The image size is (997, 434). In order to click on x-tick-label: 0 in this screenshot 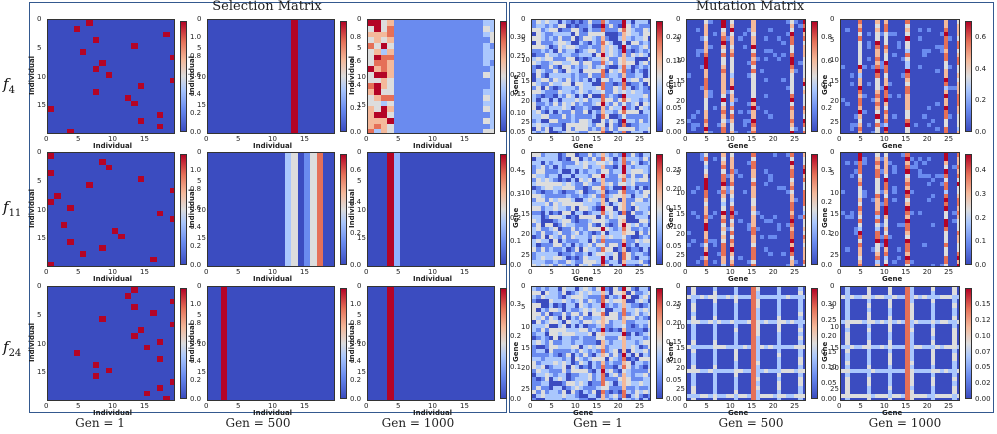, I will do `click(530, 272)`.